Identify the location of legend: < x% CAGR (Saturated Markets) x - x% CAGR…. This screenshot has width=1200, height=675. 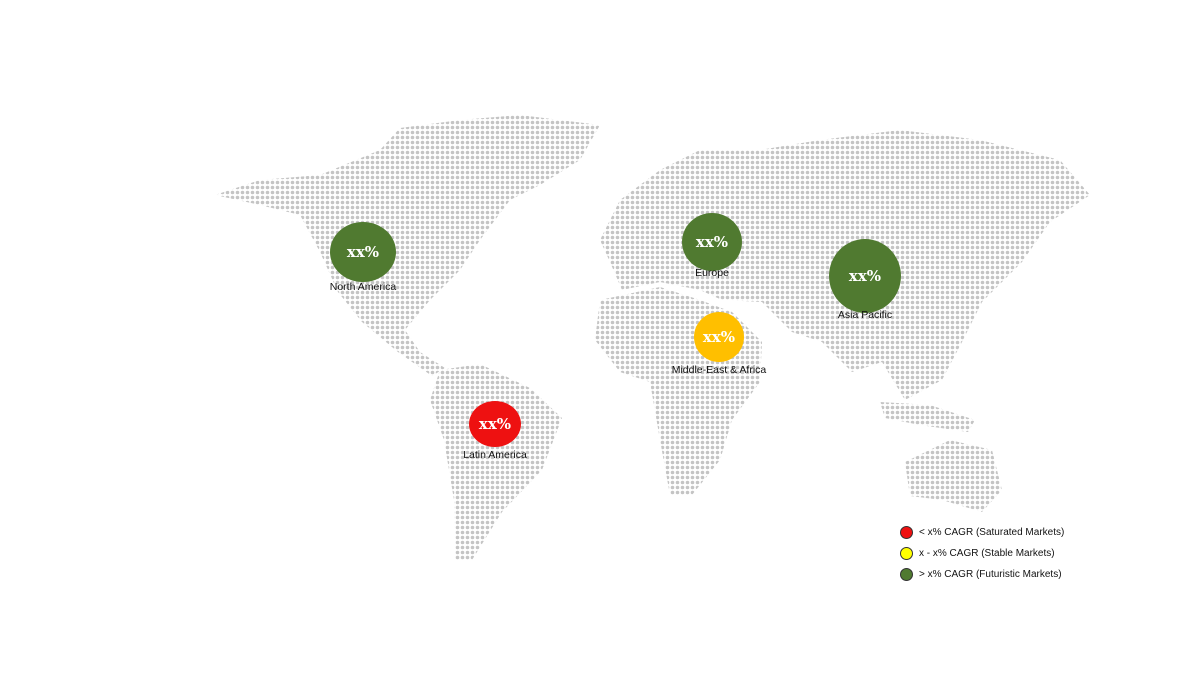
(982, 553).